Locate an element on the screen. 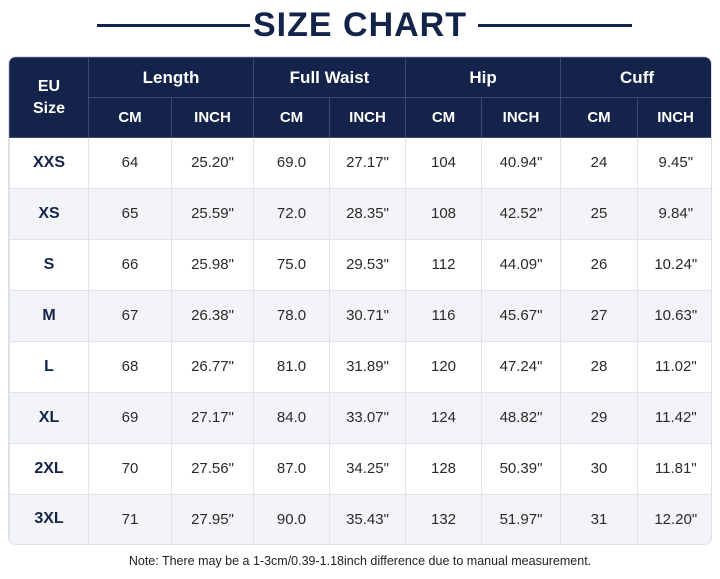  cell: 128 is located at coordinates (443, 468).